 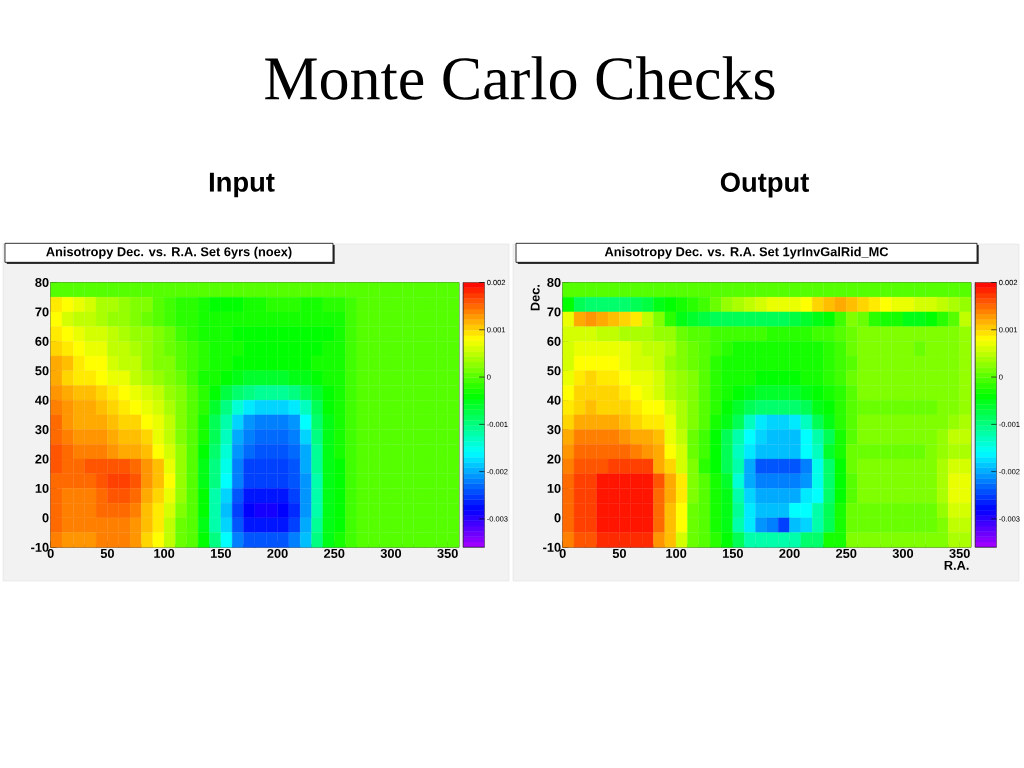 What do you see at coordinates (520, 78) in the screenshot?
I see `text: Monte Carlo Checks` at bounding box center [520, 78].